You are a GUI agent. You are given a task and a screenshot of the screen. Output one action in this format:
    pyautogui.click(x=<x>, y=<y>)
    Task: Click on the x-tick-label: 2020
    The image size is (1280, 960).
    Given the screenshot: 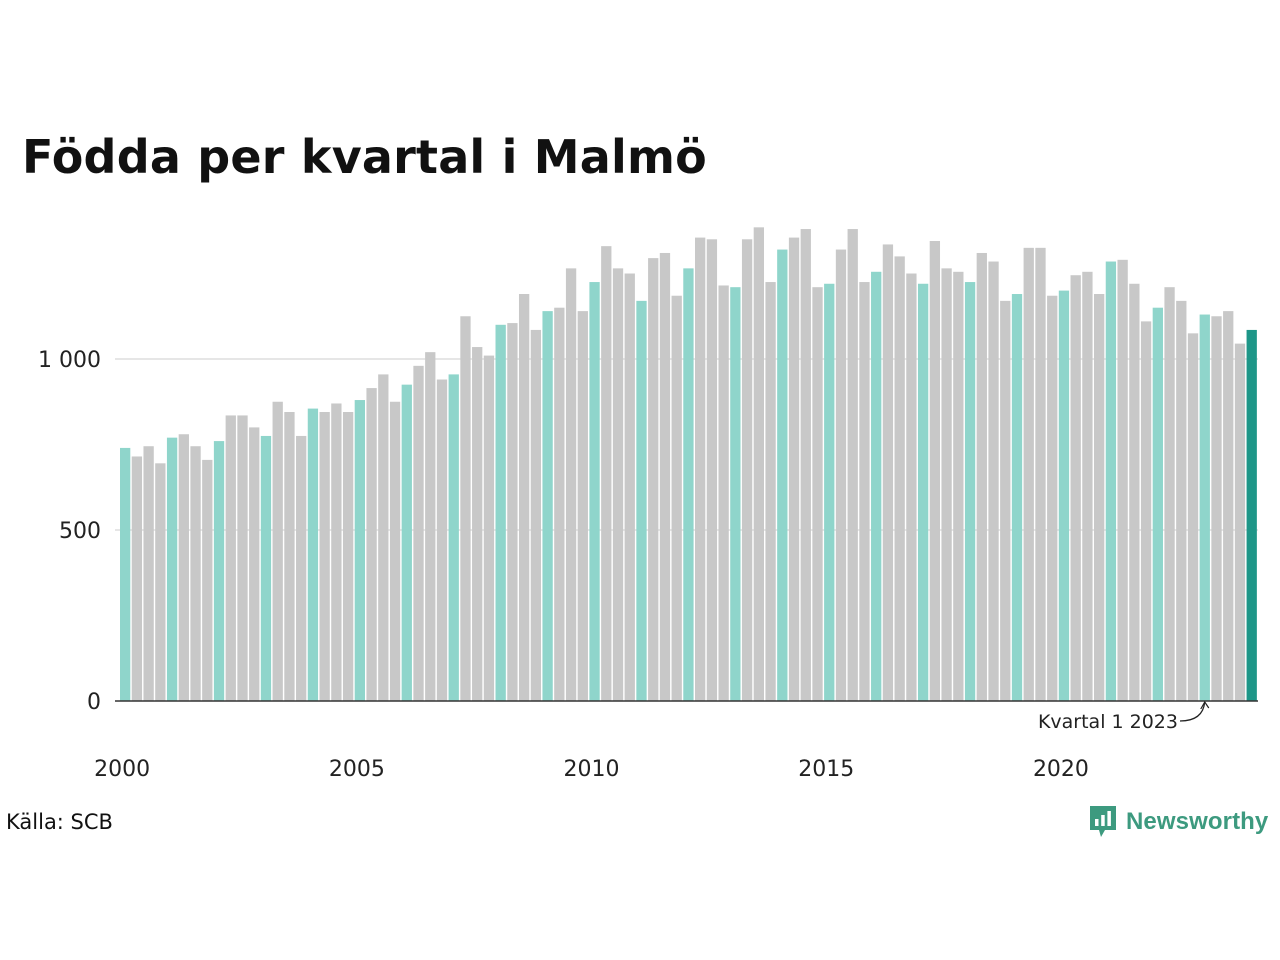 What is the action you would take?
    pyautogui.click(x=1061, y=769)
    